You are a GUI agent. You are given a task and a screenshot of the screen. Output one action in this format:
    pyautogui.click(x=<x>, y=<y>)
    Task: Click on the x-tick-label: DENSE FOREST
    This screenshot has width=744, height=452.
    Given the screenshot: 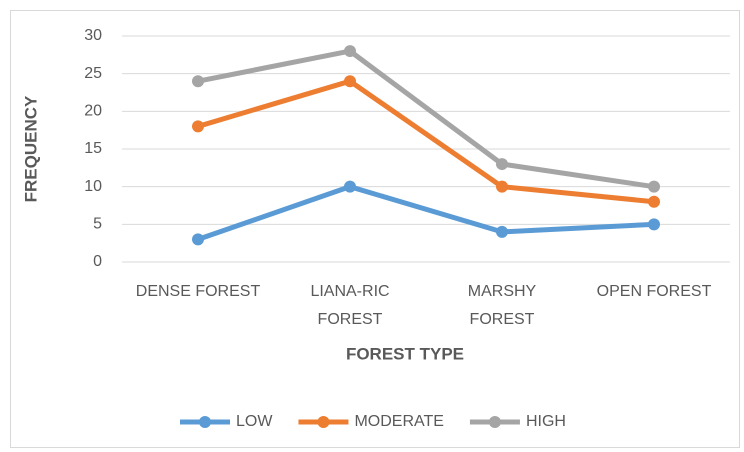 What is the action you would take?
    pyautogui.click(x=198, y=291)
    